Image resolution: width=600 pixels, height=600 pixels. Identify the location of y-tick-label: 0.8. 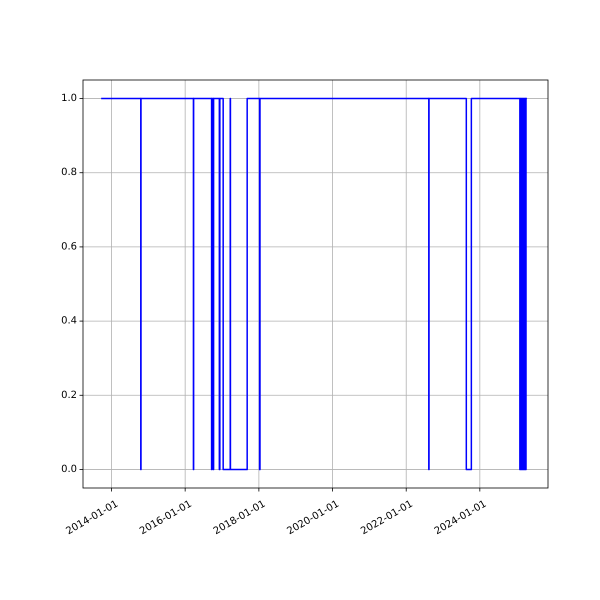
(69, 172).